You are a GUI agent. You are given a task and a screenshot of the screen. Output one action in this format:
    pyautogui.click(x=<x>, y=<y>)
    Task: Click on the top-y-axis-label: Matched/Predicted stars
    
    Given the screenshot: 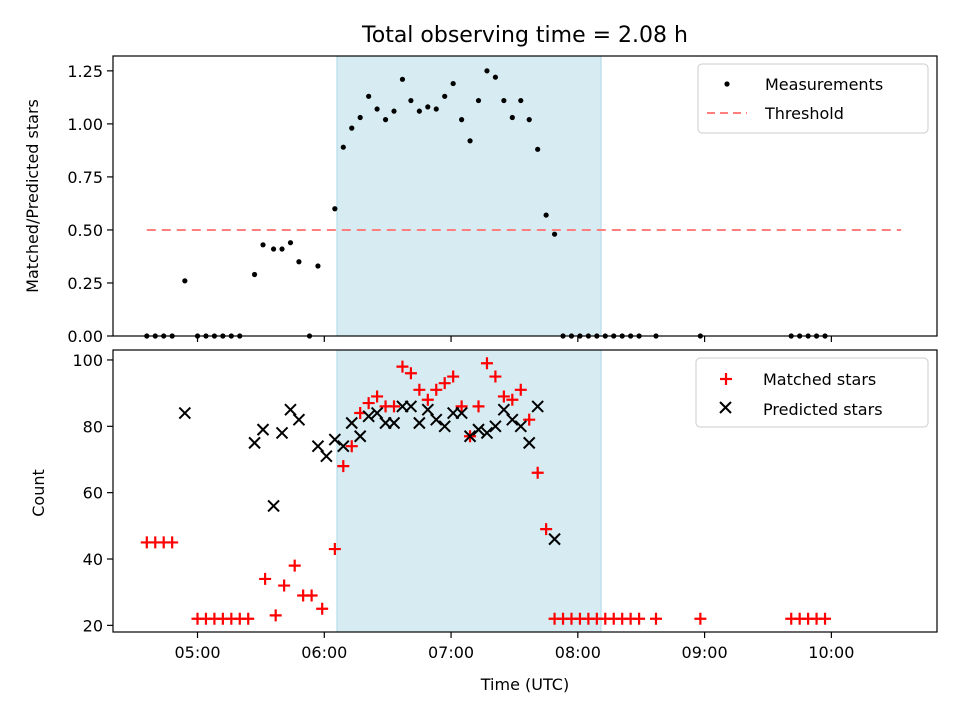 What is the action you would take?
    pyautogui.click(x=32, y=196)
    